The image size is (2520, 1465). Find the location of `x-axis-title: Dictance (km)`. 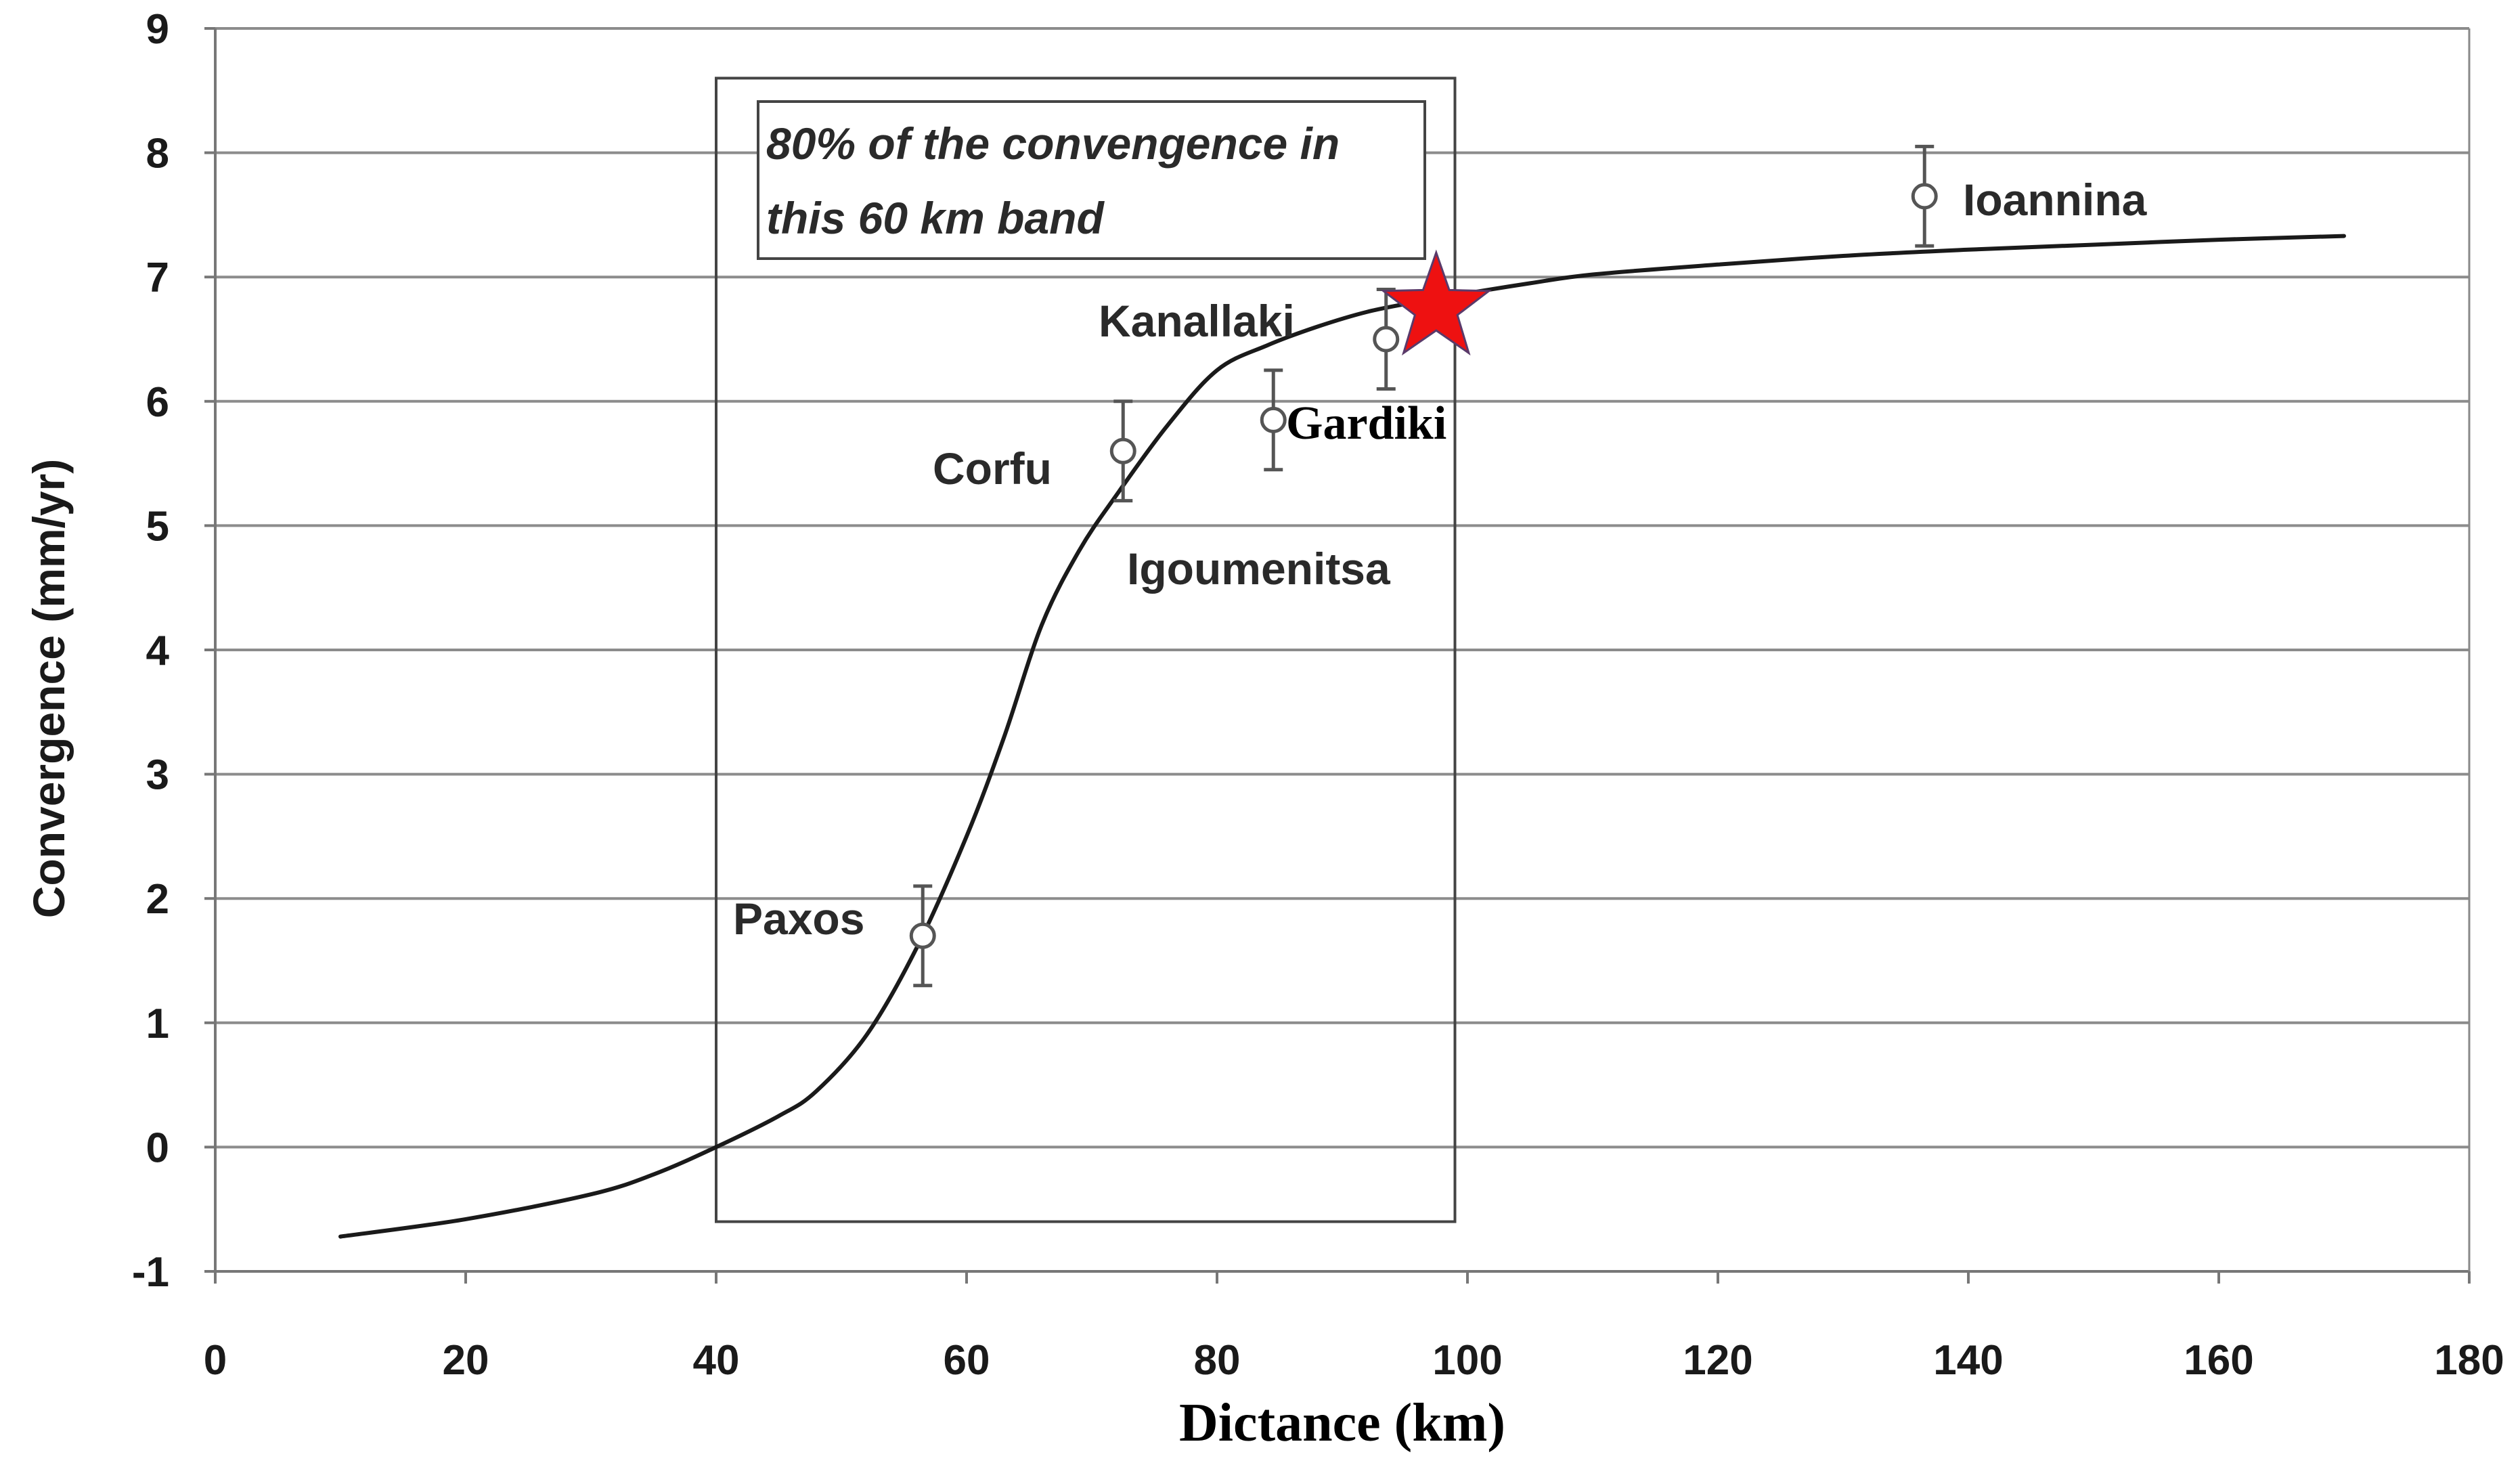

x-axis-title: Dictance (km) is located at coordinates (1342, 1423).